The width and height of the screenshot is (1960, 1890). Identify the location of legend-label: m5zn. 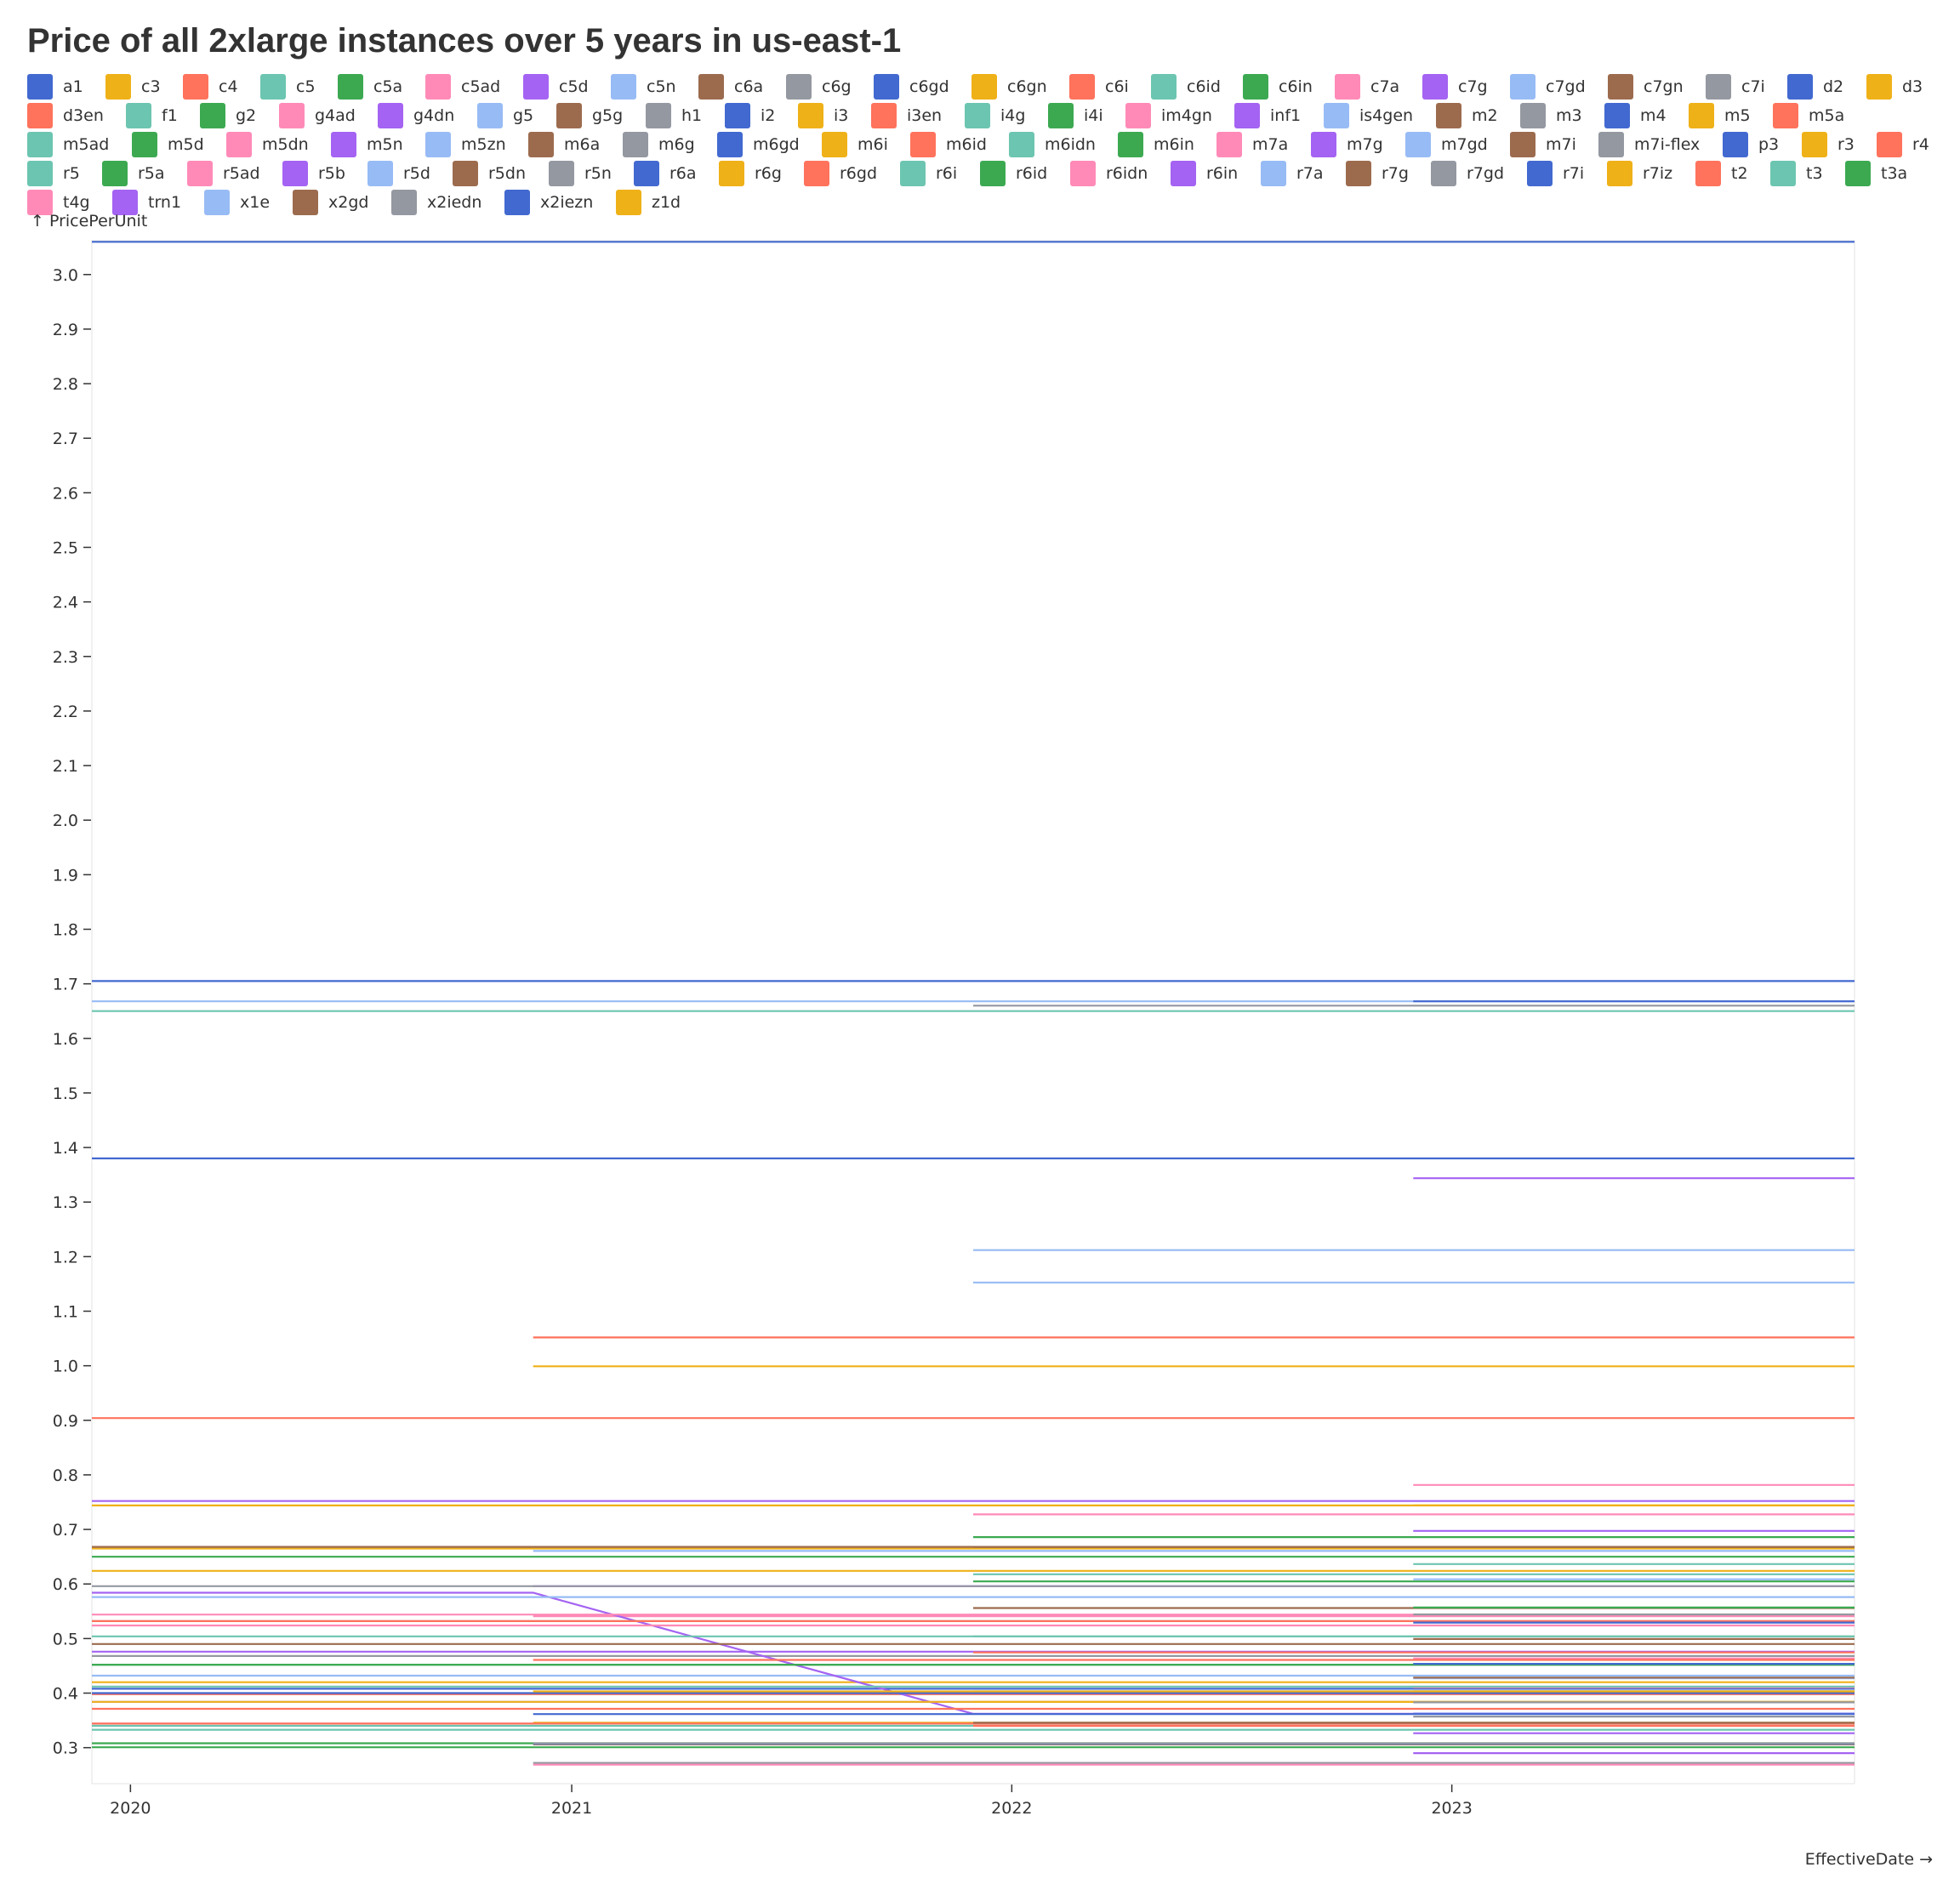
(484, 144).